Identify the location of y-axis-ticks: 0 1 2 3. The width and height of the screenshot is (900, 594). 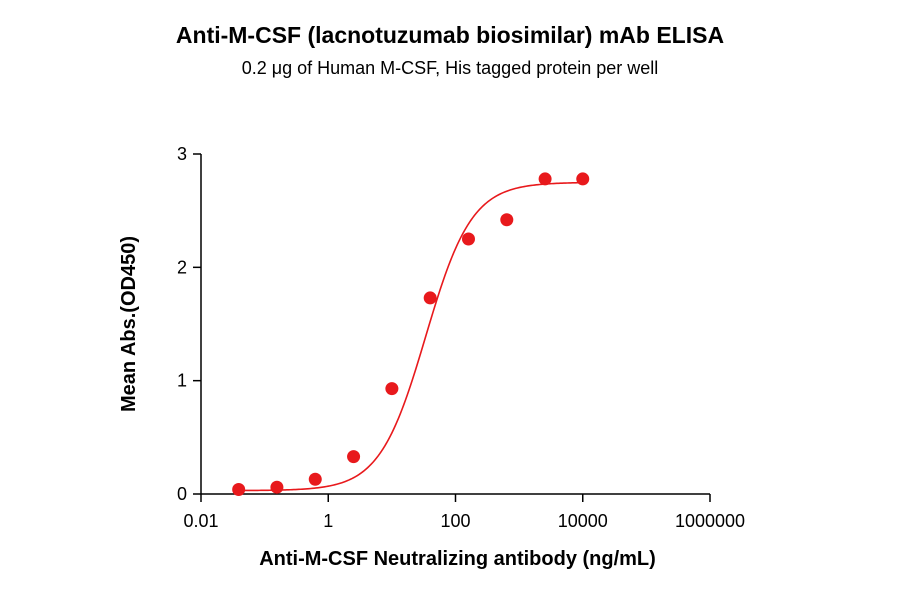
(189, 324).